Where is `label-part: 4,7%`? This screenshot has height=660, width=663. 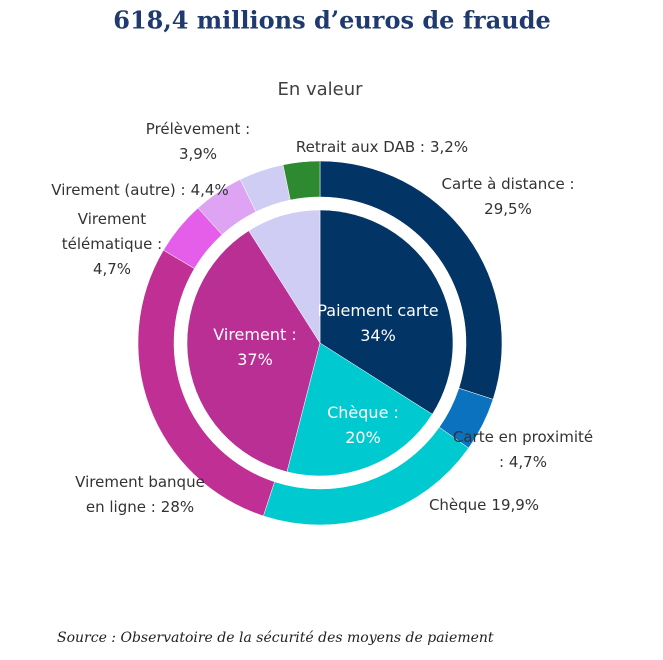
label-part: 4,7% is located at coordinates (112, 269).